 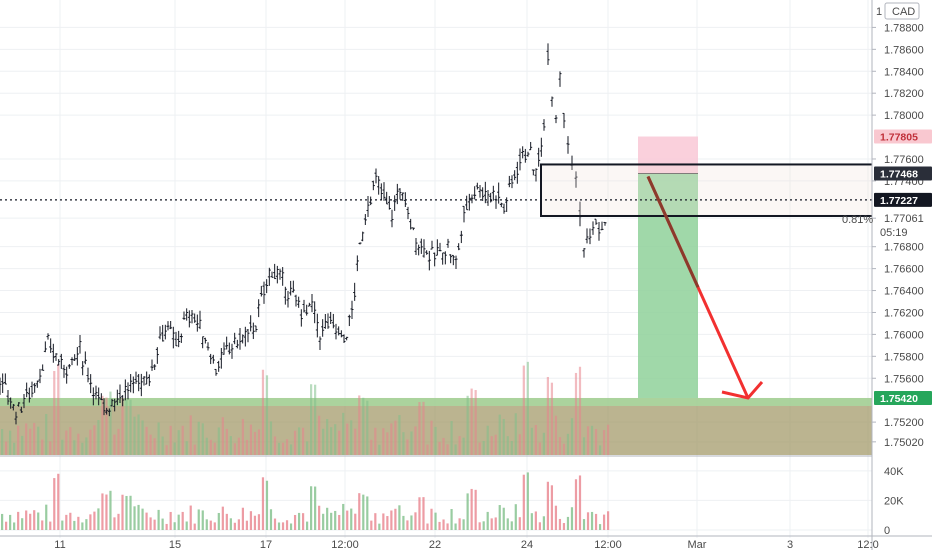 I want to click on price-tag-label-stop: 1.77805, so click(x=899, y=138).